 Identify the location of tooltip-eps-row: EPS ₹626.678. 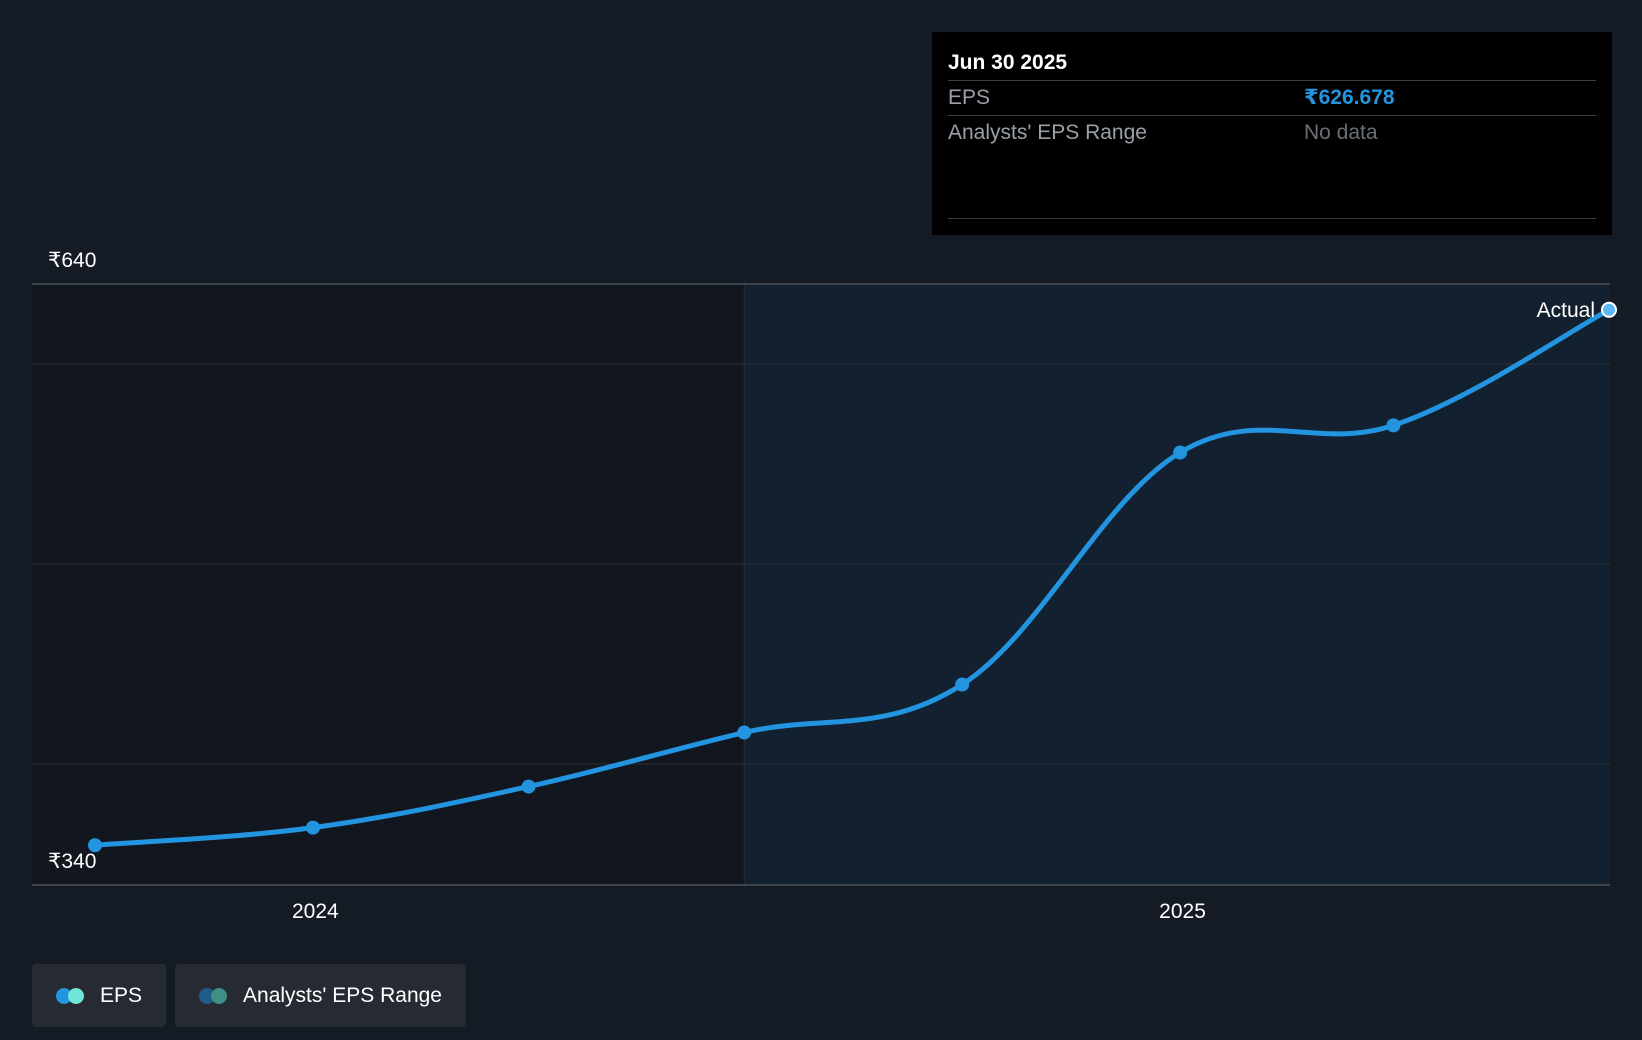
(1272, 97).